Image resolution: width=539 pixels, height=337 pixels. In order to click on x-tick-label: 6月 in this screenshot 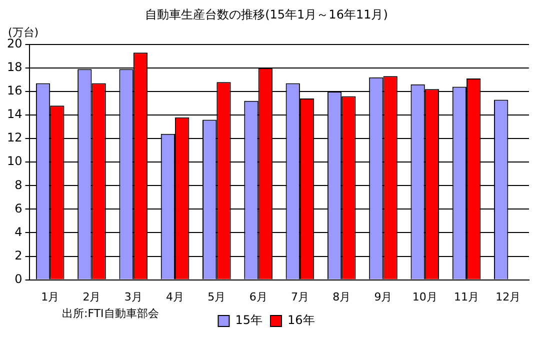, I will do `click(258, 297)`.